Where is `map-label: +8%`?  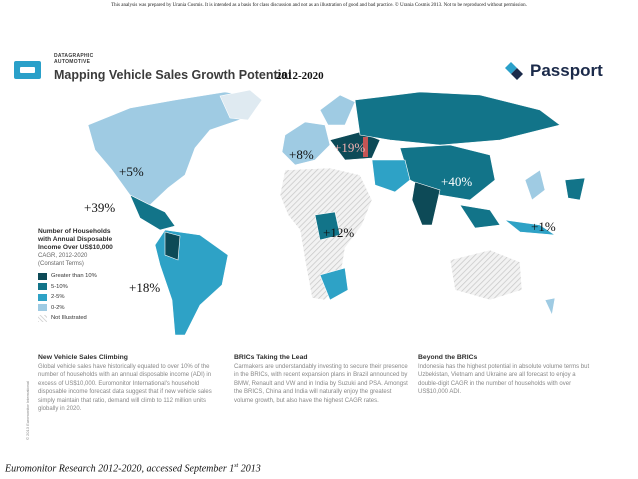
map-label: +8% is located at coordinates (301, 154).